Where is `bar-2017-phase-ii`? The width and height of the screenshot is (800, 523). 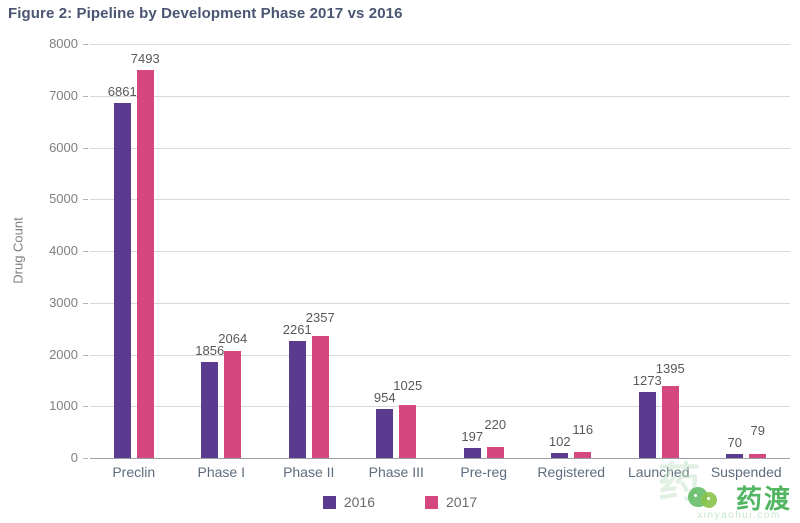
bar-2017-phase-ii is located at coordinates (320, 397).